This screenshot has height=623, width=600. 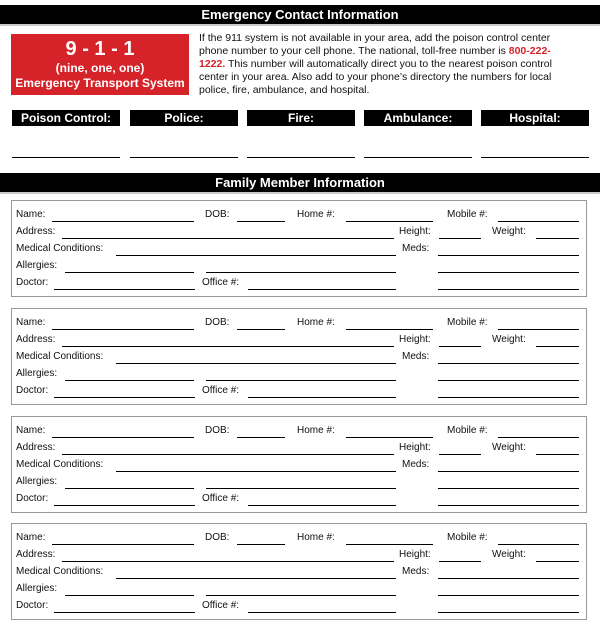 What do you see at coordinates (184, 118) in the screenshot?
I see `contact-label-police: Police:` at bounding box center [184, 118].